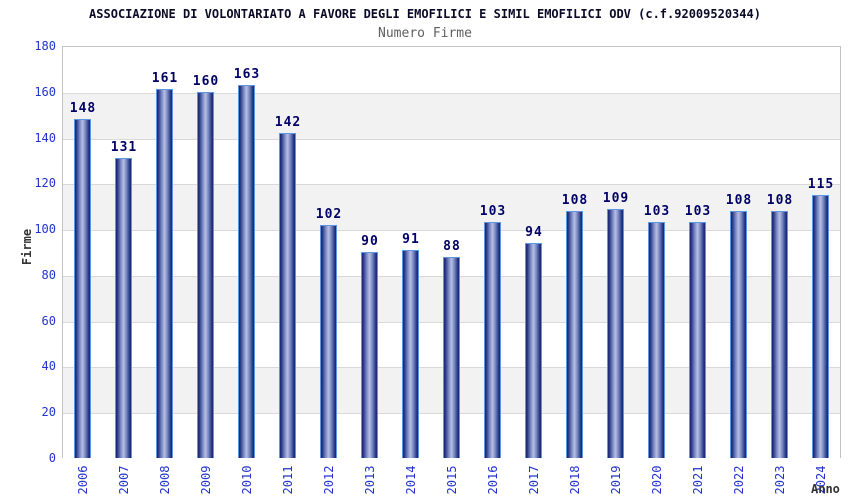 The height and width of the screenshot is (500, 850). Describe the element at coordinates (124, 147) in the screenshot. I see `bar-value-label: 131` at that location.